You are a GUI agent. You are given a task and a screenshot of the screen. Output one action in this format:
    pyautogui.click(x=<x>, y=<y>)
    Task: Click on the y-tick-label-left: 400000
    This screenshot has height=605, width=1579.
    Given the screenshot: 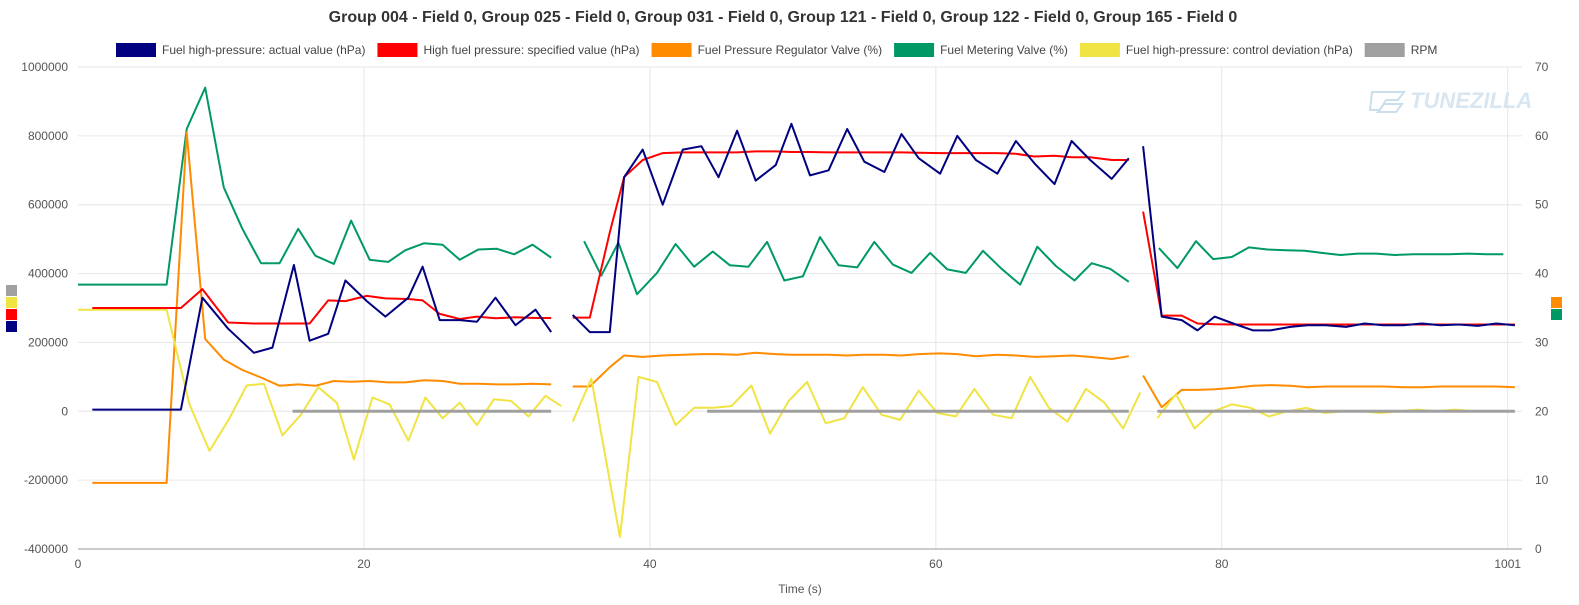 What is the action you would take?
    pyautogui.click(x=48, y=274)
    